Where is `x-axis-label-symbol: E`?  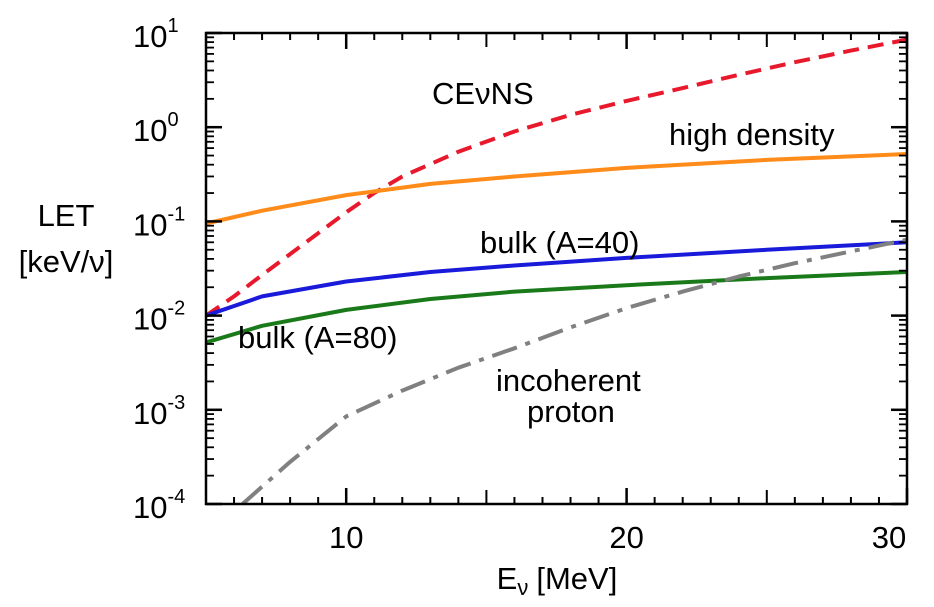 x-axis-label-symbol: E is located at coordinates (507, 578).